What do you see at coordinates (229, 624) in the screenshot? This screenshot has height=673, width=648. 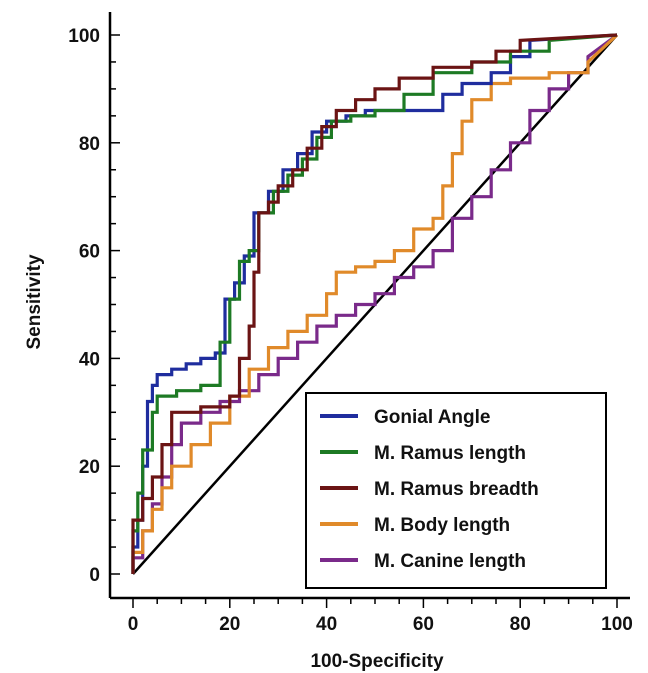 I see `x-tick-label: 20` at bounding box center [229, 624].